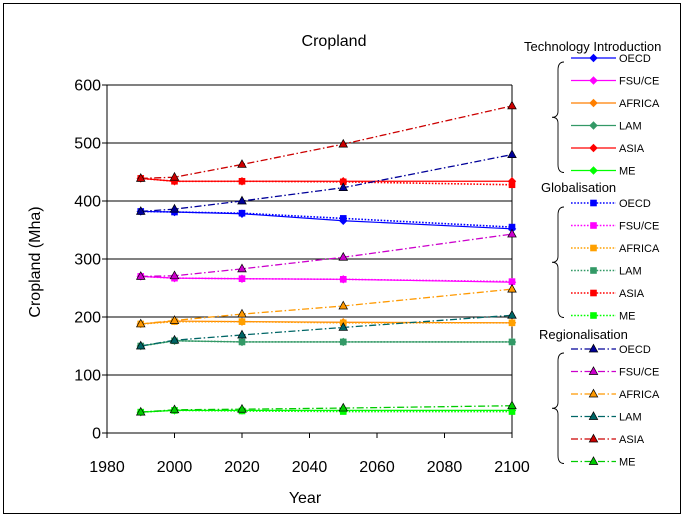 This screenshot has width=683, height=517. What do you see at coordinates (87, 144) in the screenshot?
I see `y-tick-label: 500` at bounding box center [87, 144].